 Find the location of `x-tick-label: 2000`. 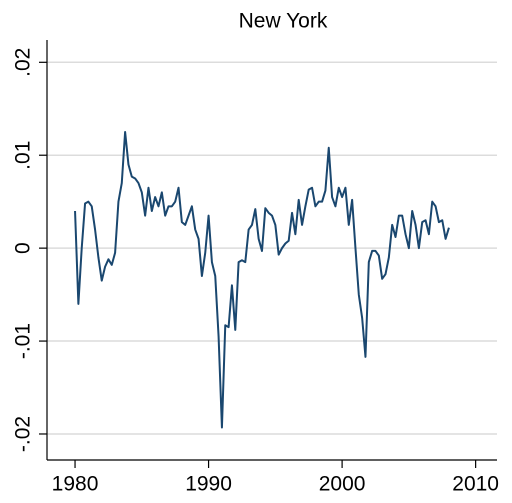

x-tick-label: 2000 is located at coordinates (342, 484).